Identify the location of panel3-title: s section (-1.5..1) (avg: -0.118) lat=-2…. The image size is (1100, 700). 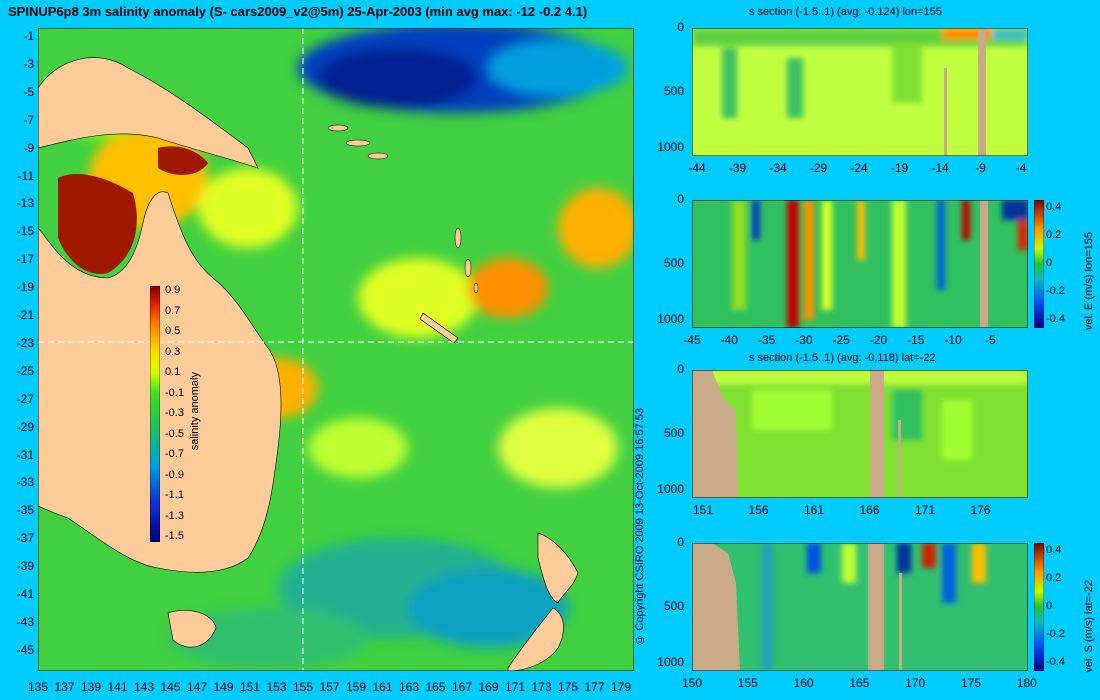
(842, 358).